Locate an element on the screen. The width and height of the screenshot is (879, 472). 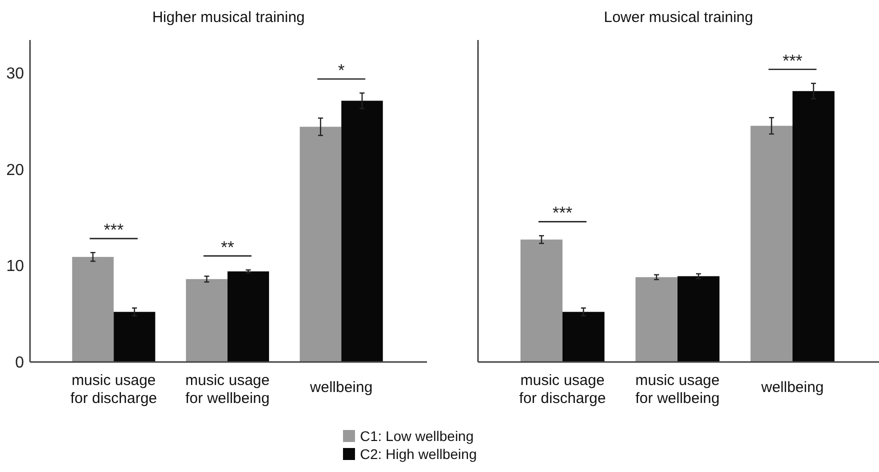
annotation: * is located at coordinates (341, 70).